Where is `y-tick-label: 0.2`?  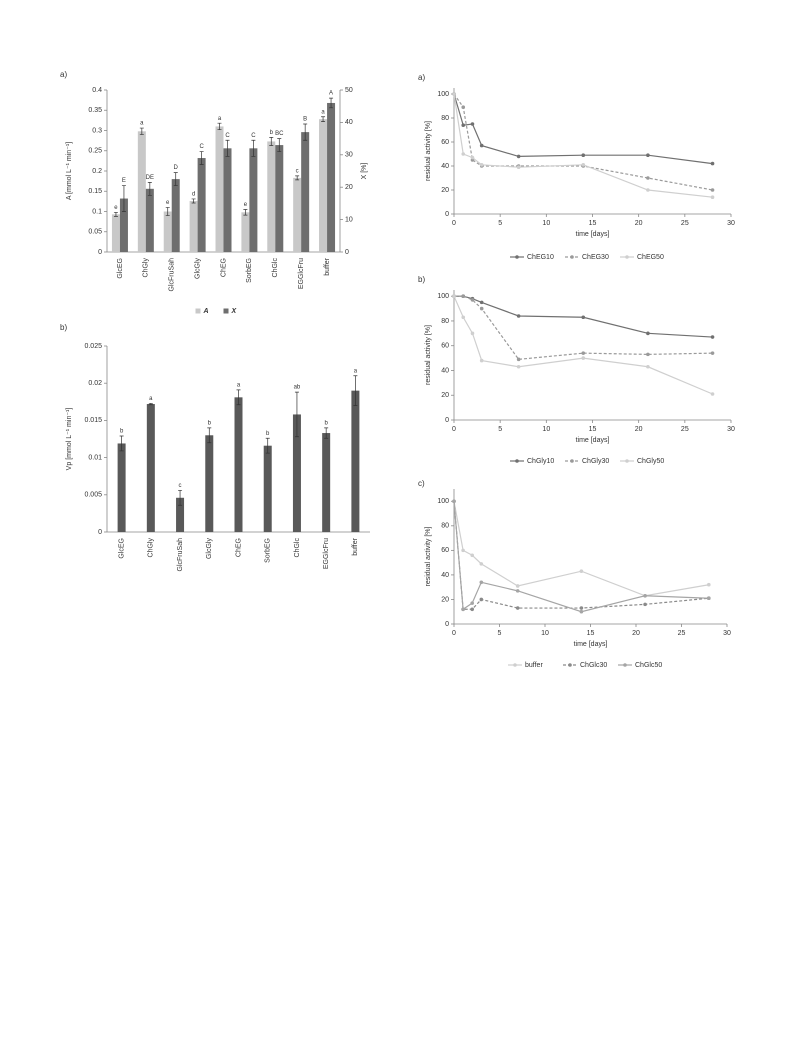
y-tick-label: 0.2 is located at coordinates (97, 171).